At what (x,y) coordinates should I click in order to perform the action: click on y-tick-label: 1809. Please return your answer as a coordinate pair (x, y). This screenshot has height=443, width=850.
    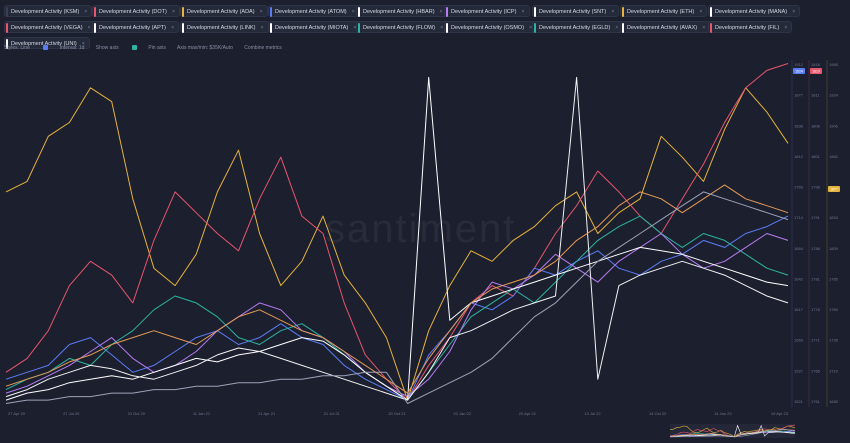
    Looking at the image, I should click on (834, 248).